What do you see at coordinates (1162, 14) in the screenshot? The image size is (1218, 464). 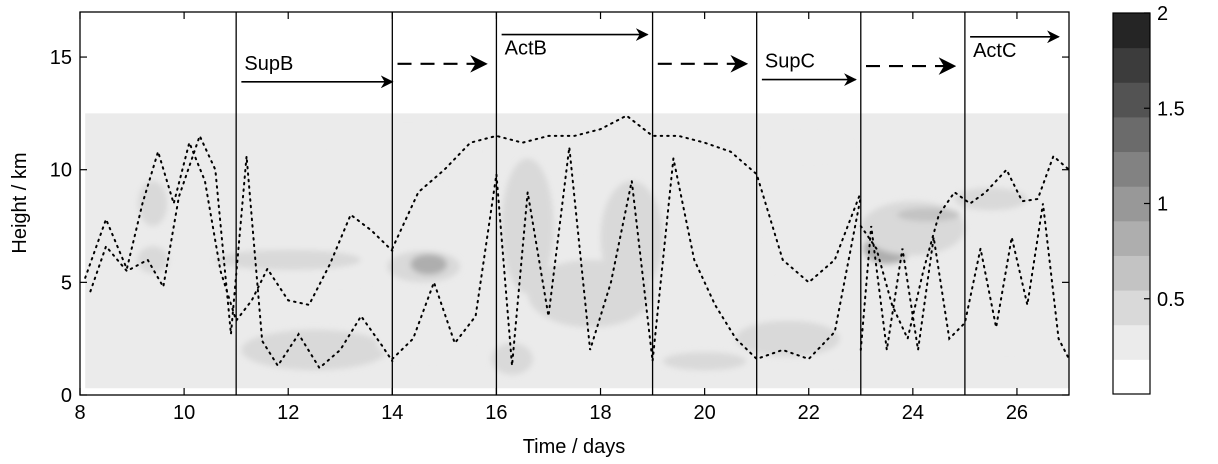 I see `colorbar-tick-label: 2` at bounding box center [1162, 14].